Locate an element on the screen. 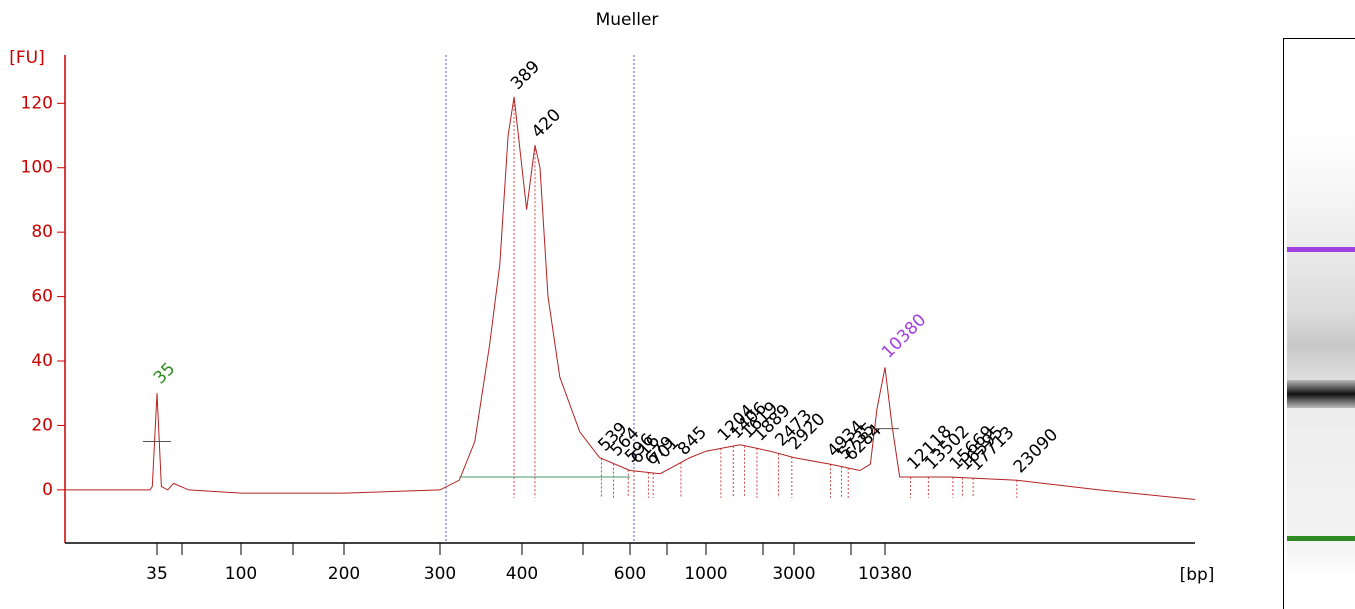  peak-label: 389 is located at coordinates (525, 75).